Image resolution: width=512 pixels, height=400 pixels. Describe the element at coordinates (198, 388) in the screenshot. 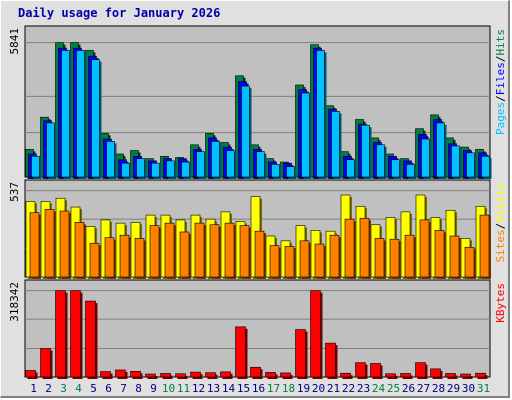

I see `x-tick-label-day-12: 12` at that location.